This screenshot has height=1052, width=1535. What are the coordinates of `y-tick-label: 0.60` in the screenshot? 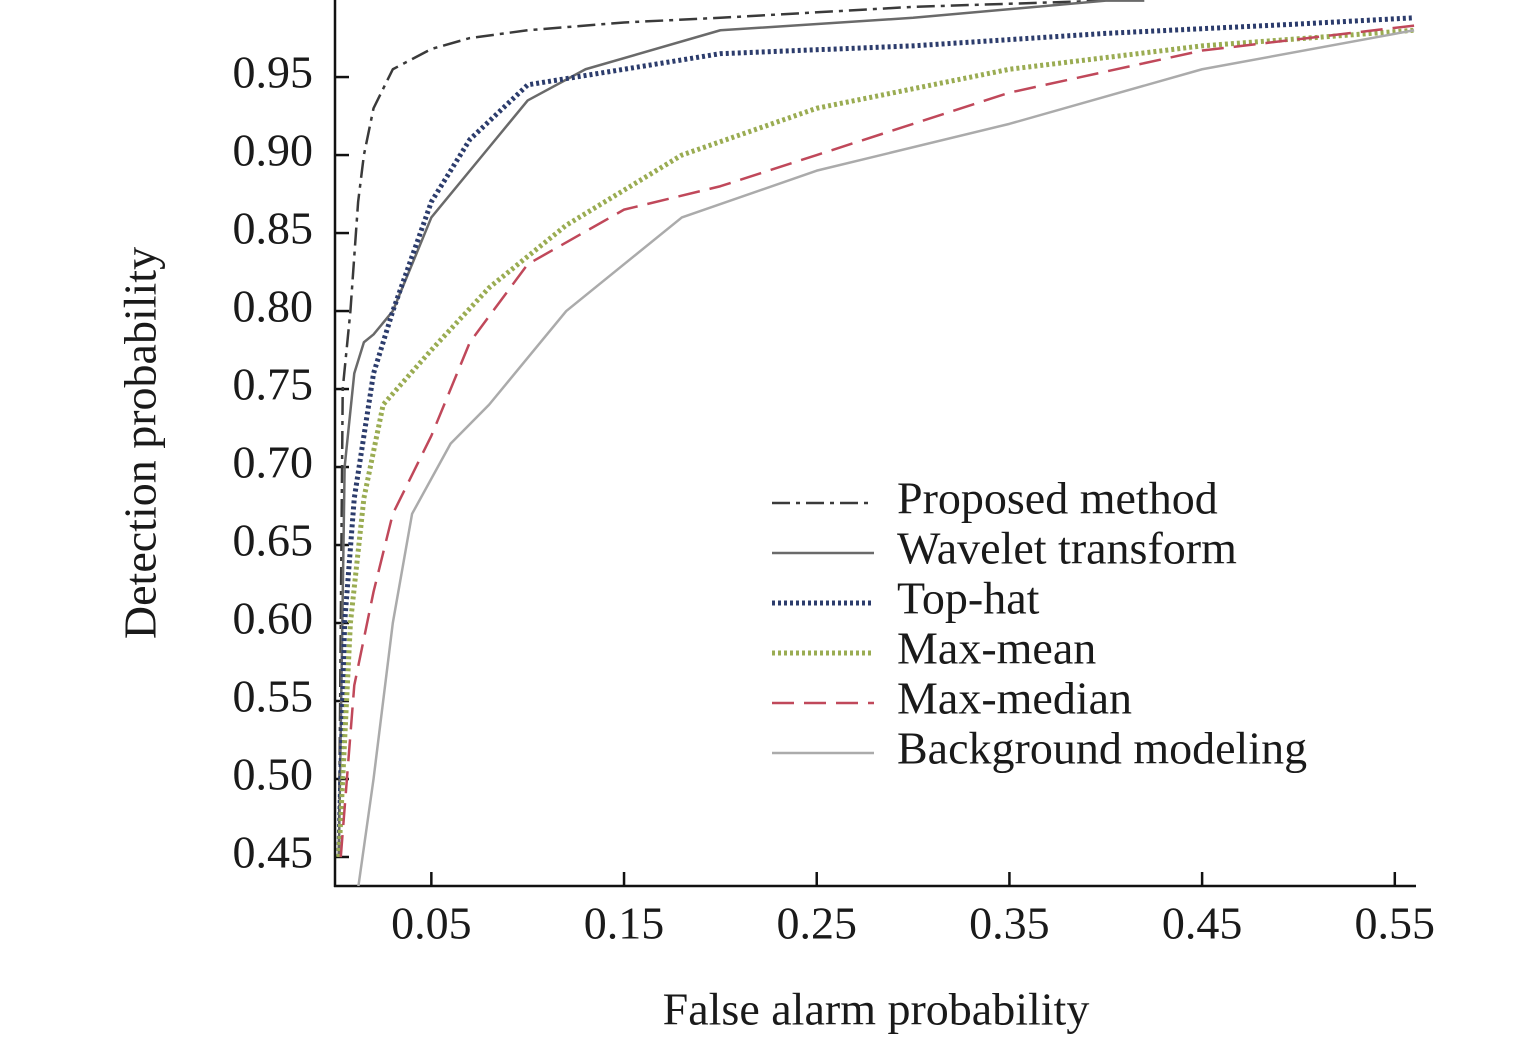 It's located at (273, 618).